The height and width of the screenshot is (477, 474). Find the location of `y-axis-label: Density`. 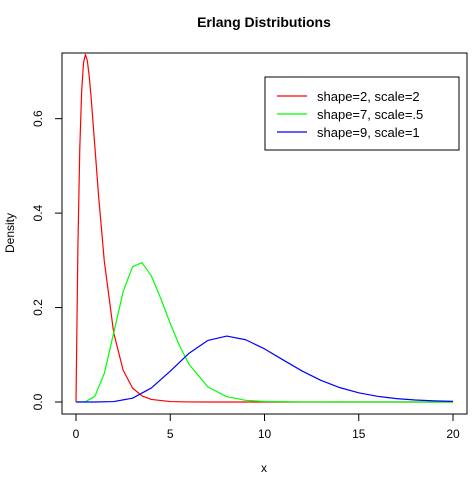

y-axis-label: Density is located at coordinates (10, 233).